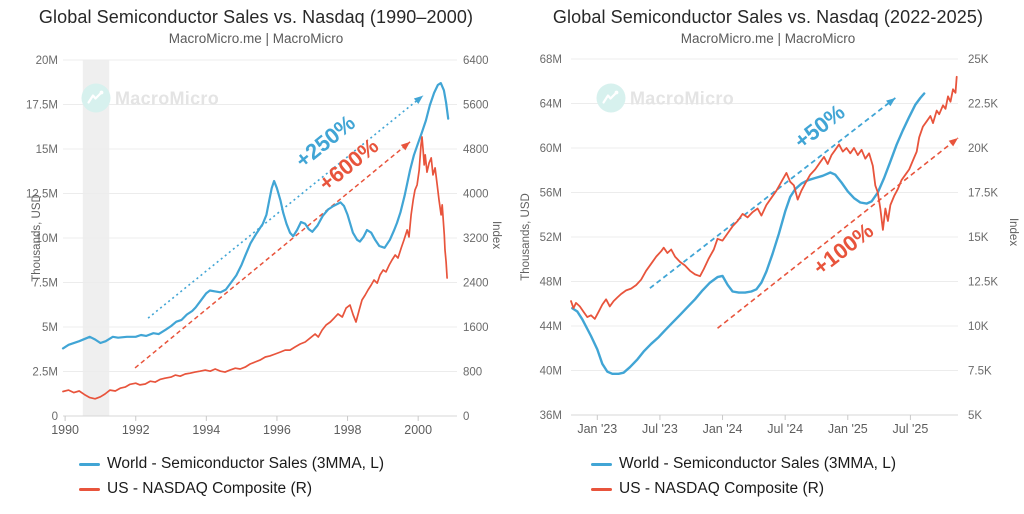  What do you see at coordinates (551, 372) in the screenshot?
I see `y-left-tick-label: 40M` at bounding box center [551, 372].